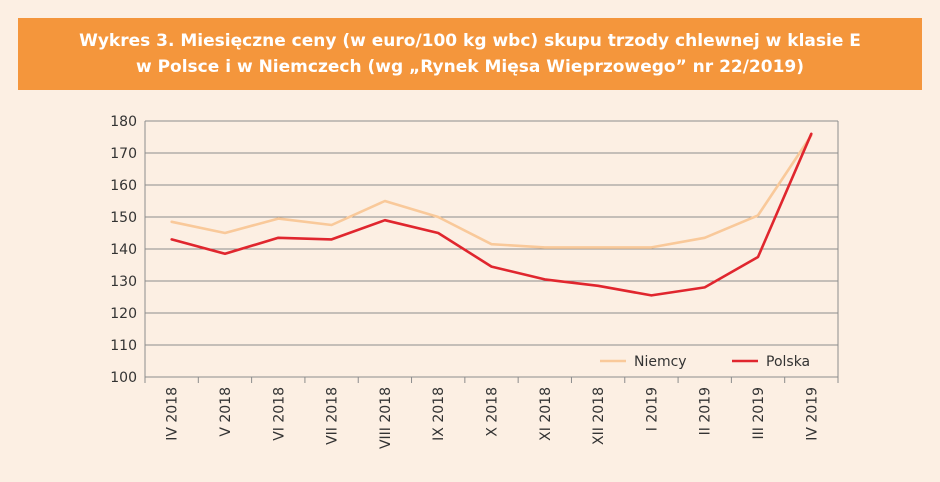  I want to click on x-tick-label: V 2018, so click(226, 412).